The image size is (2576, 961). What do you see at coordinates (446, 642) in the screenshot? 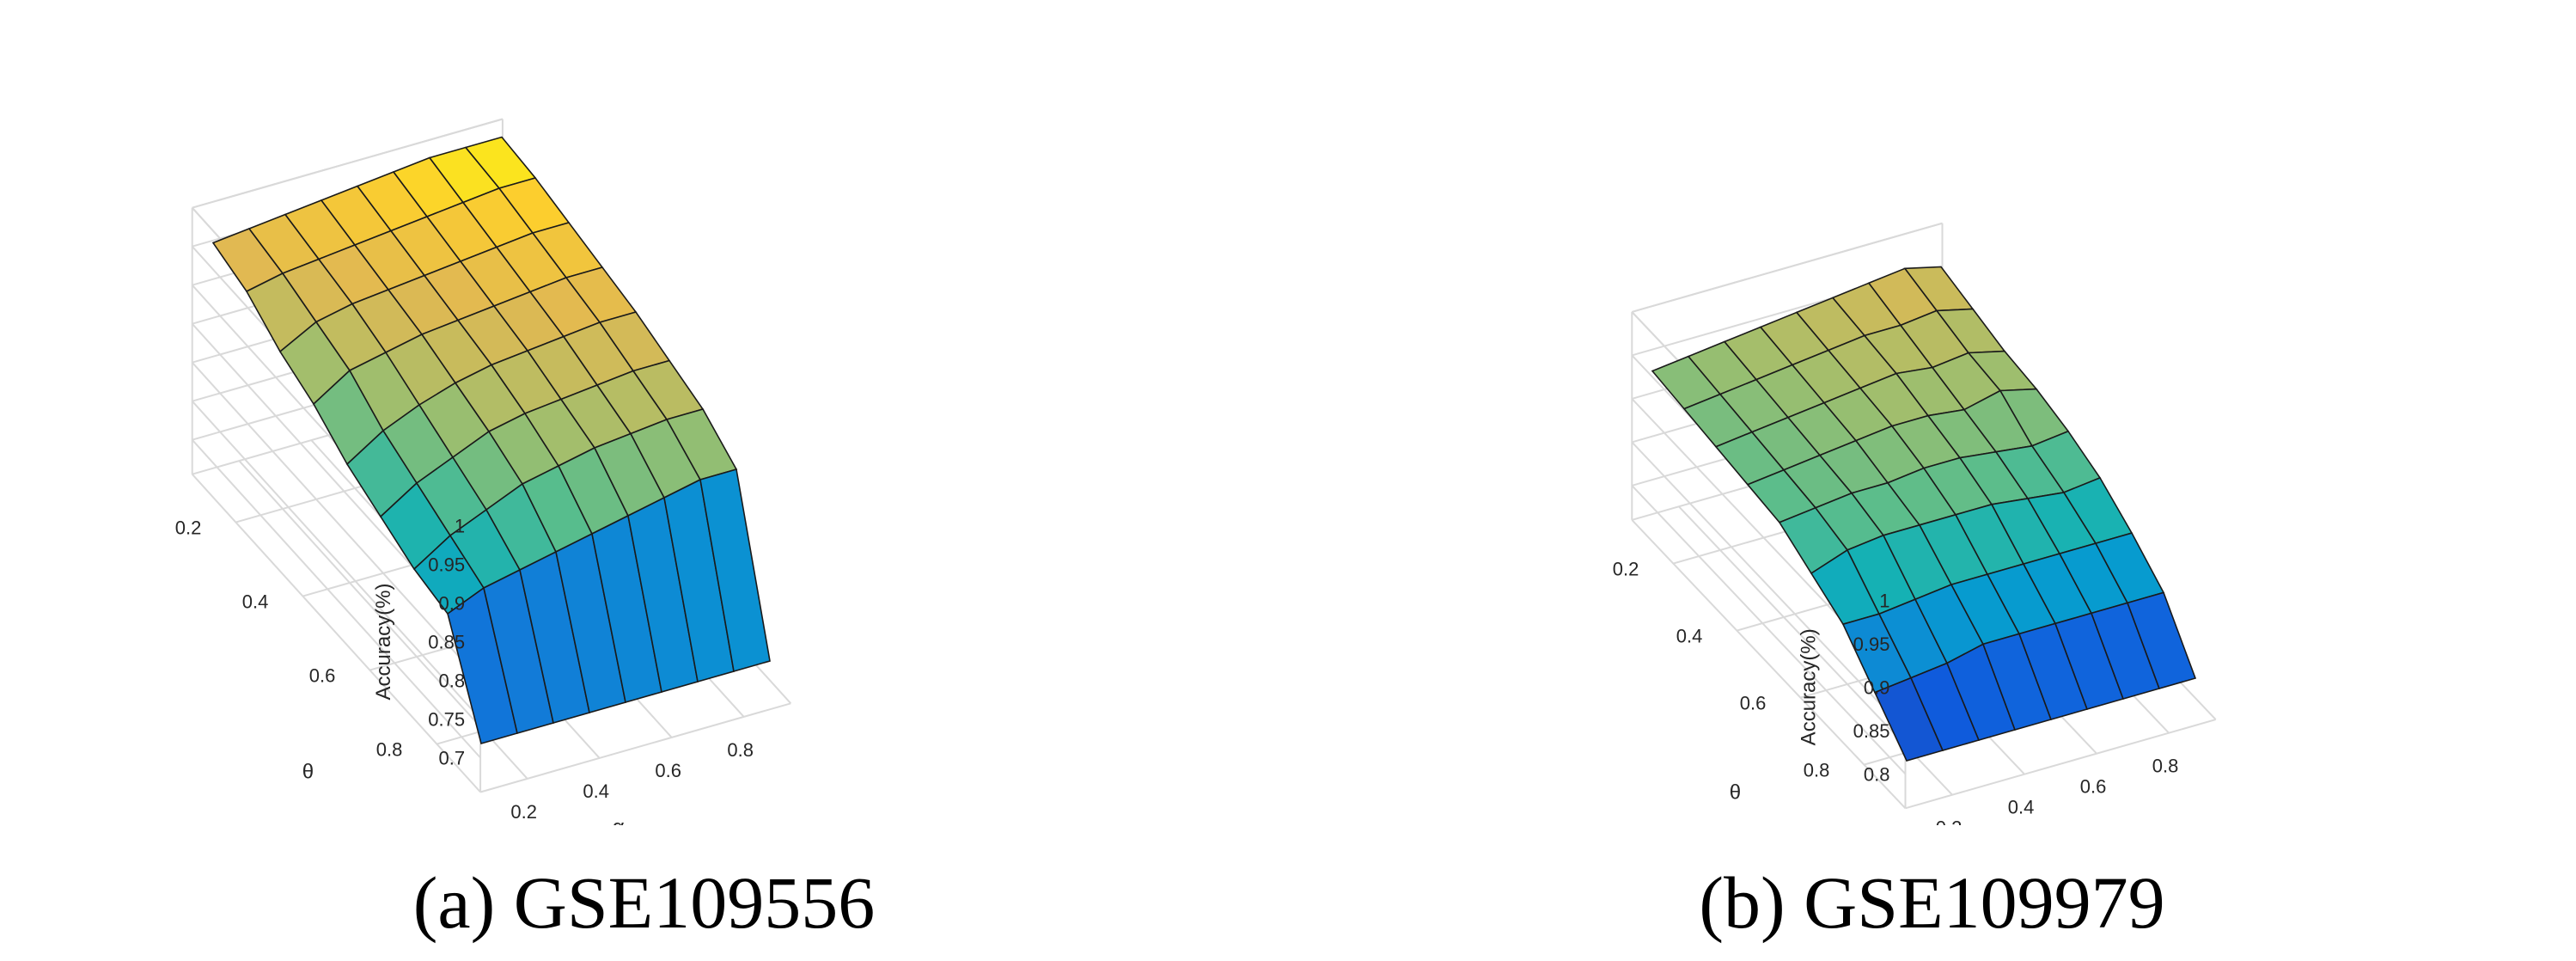
I see `plot-a-ztick-label: 0.85` at bounding box center [446, 642].